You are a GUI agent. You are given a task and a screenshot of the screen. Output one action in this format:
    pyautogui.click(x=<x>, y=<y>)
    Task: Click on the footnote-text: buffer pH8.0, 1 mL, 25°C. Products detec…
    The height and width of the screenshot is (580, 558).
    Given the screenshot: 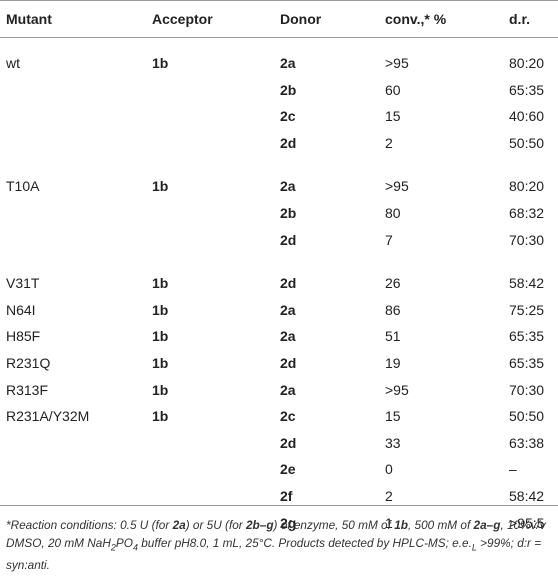 What is the action you would take?
    pyautogui.click(x=304, y=543)
    